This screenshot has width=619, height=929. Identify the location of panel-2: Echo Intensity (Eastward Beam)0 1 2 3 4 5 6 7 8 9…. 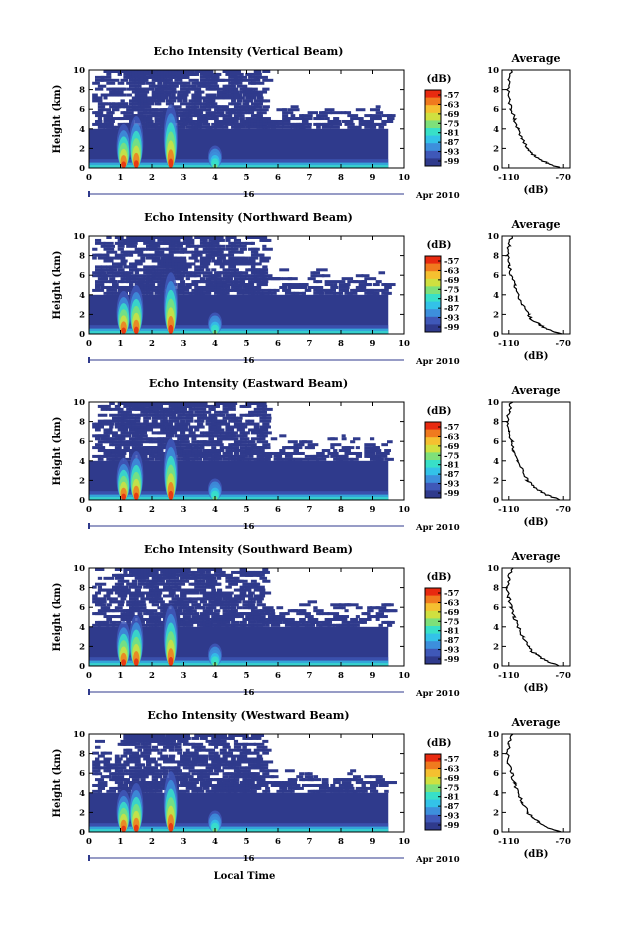
(311, 455).